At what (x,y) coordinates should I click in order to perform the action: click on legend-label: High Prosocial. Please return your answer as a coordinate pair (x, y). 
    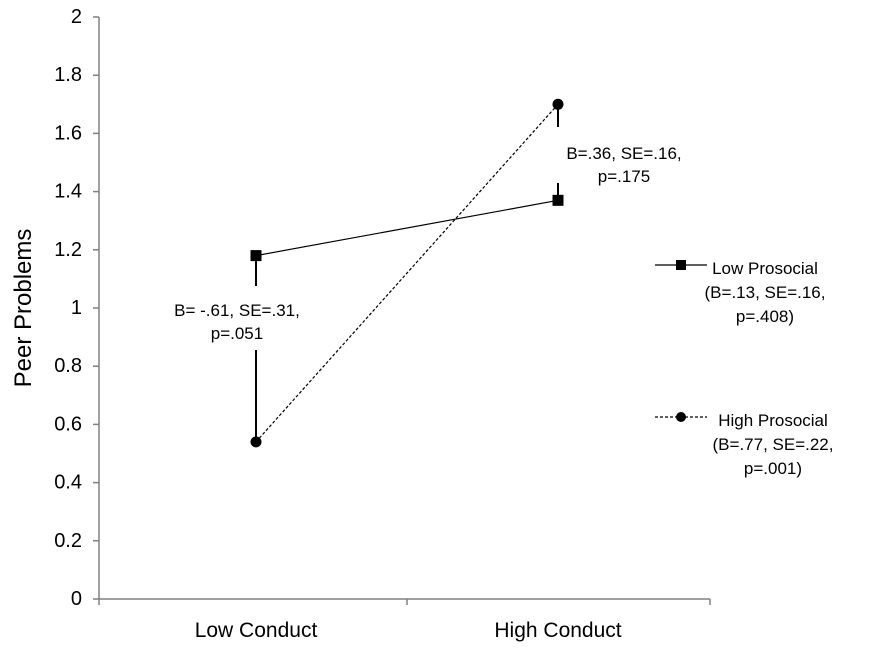
    Looking at the image, I should click on (773, 420).